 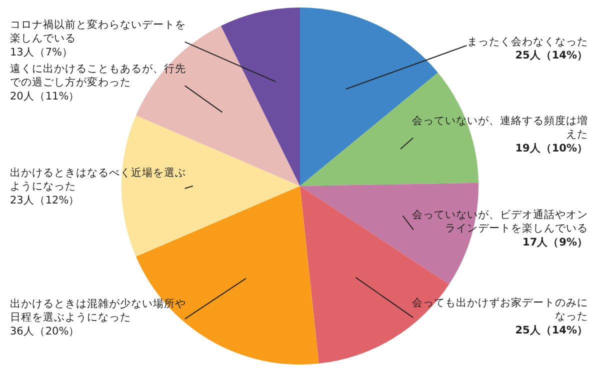 I want to click on slice-label: 遠くに出かけることもあるが、行先での過ごし方が変わった, so click(x=98, y=75).